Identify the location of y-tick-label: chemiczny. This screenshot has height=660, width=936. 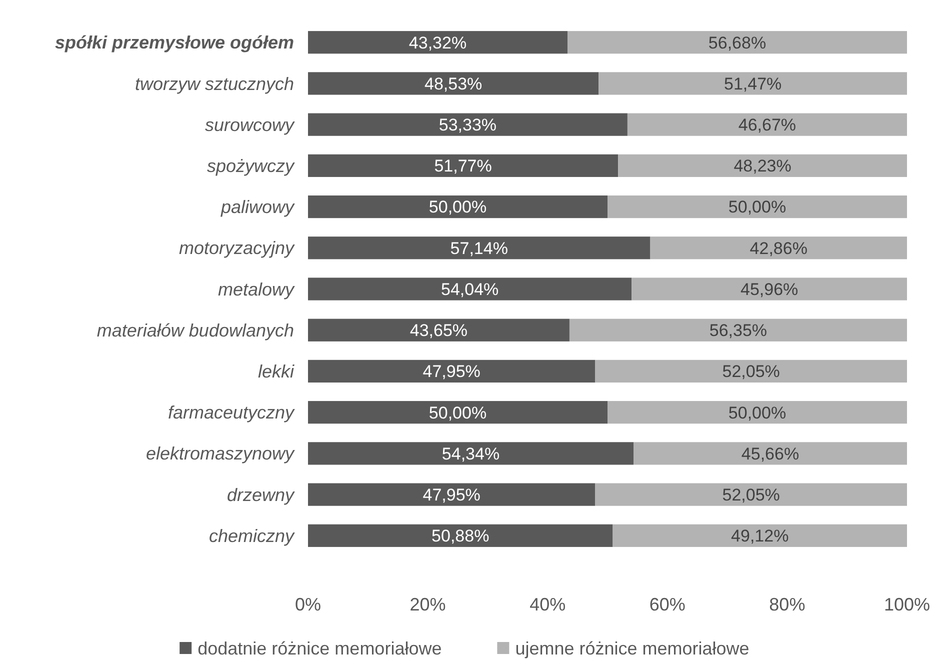
(251, 536).